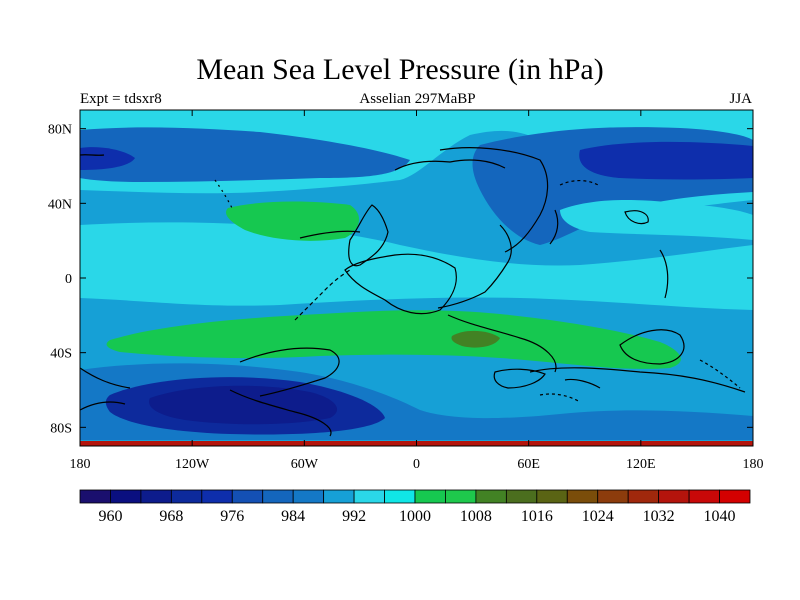  I want to click on region-north-subtropical-high, so click(292, 221).